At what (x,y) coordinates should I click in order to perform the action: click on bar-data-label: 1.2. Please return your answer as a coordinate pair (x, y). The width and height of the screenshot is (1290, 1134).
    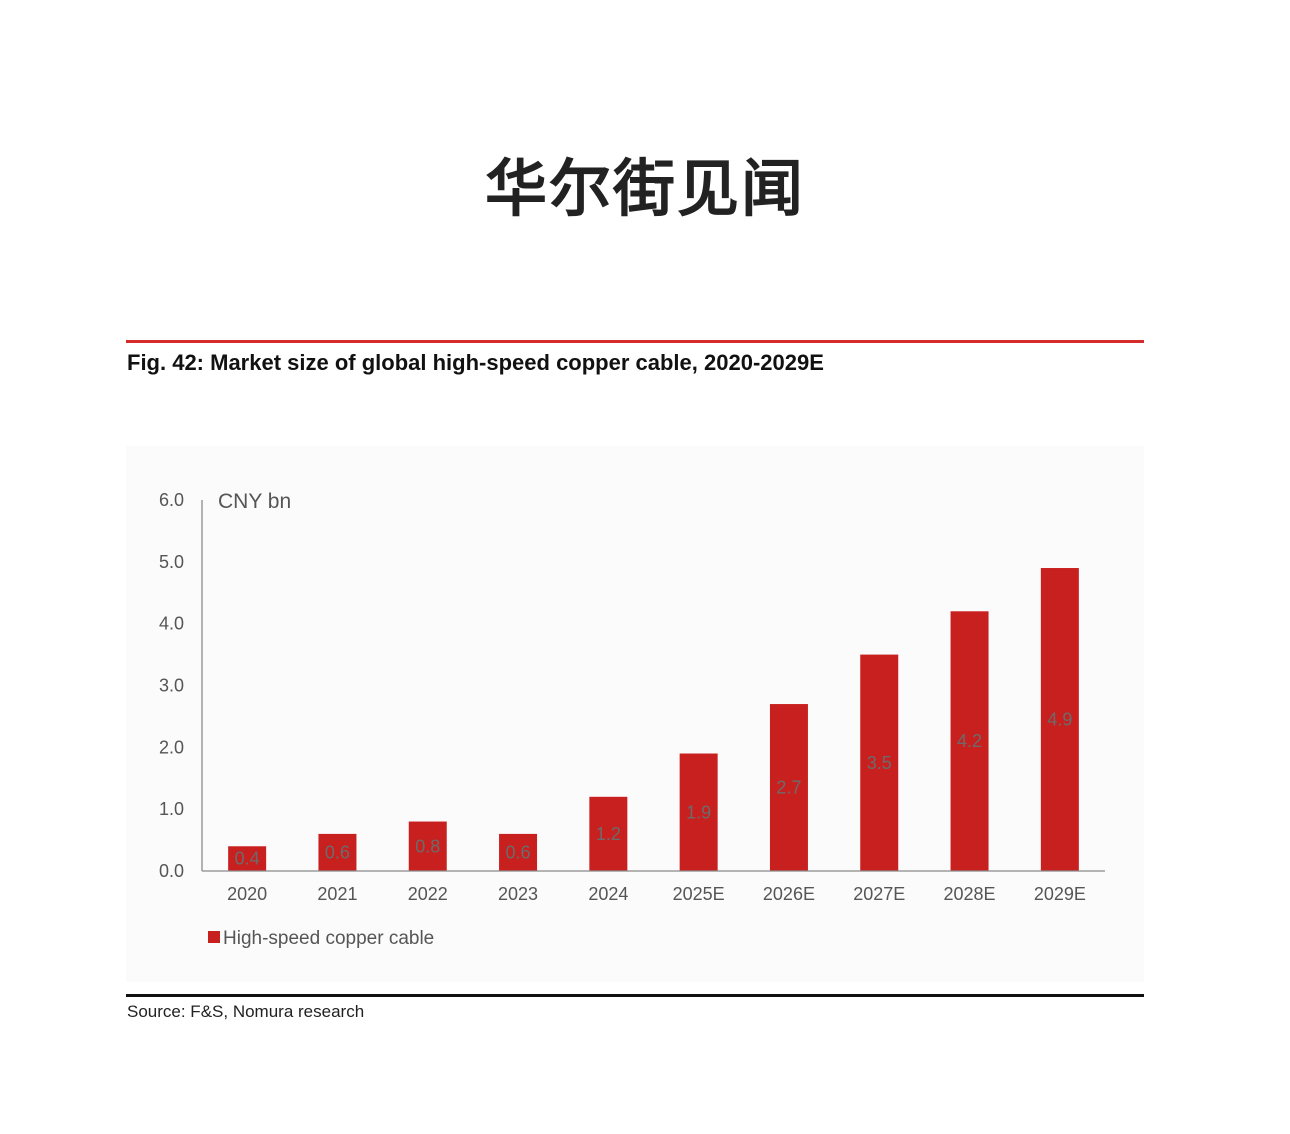
    Looking at the image, I should click on (608, 834).